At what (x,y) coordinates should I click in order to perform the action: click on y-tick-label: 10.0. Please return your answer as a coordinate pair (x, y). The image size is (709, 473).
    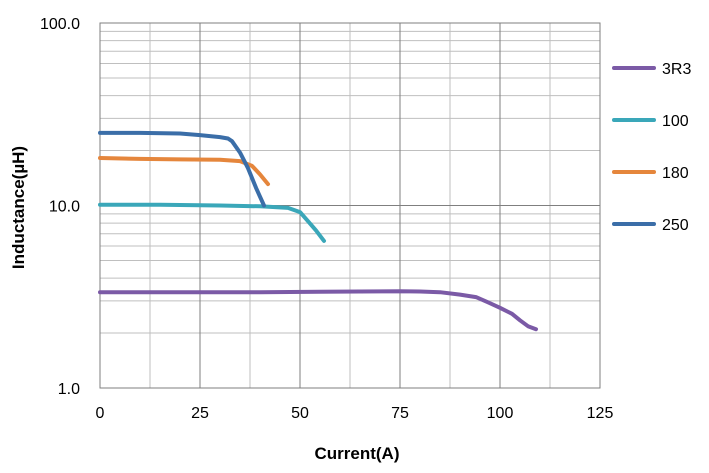
    Looking at the image, I should click on (64, 207).